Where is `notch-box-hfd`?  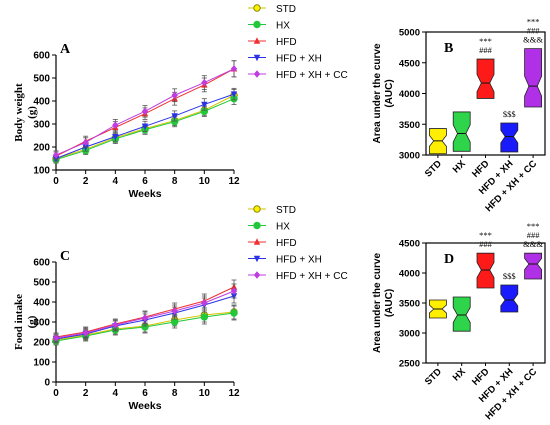
notch-box-hfd is located at coordinates (485, 78).